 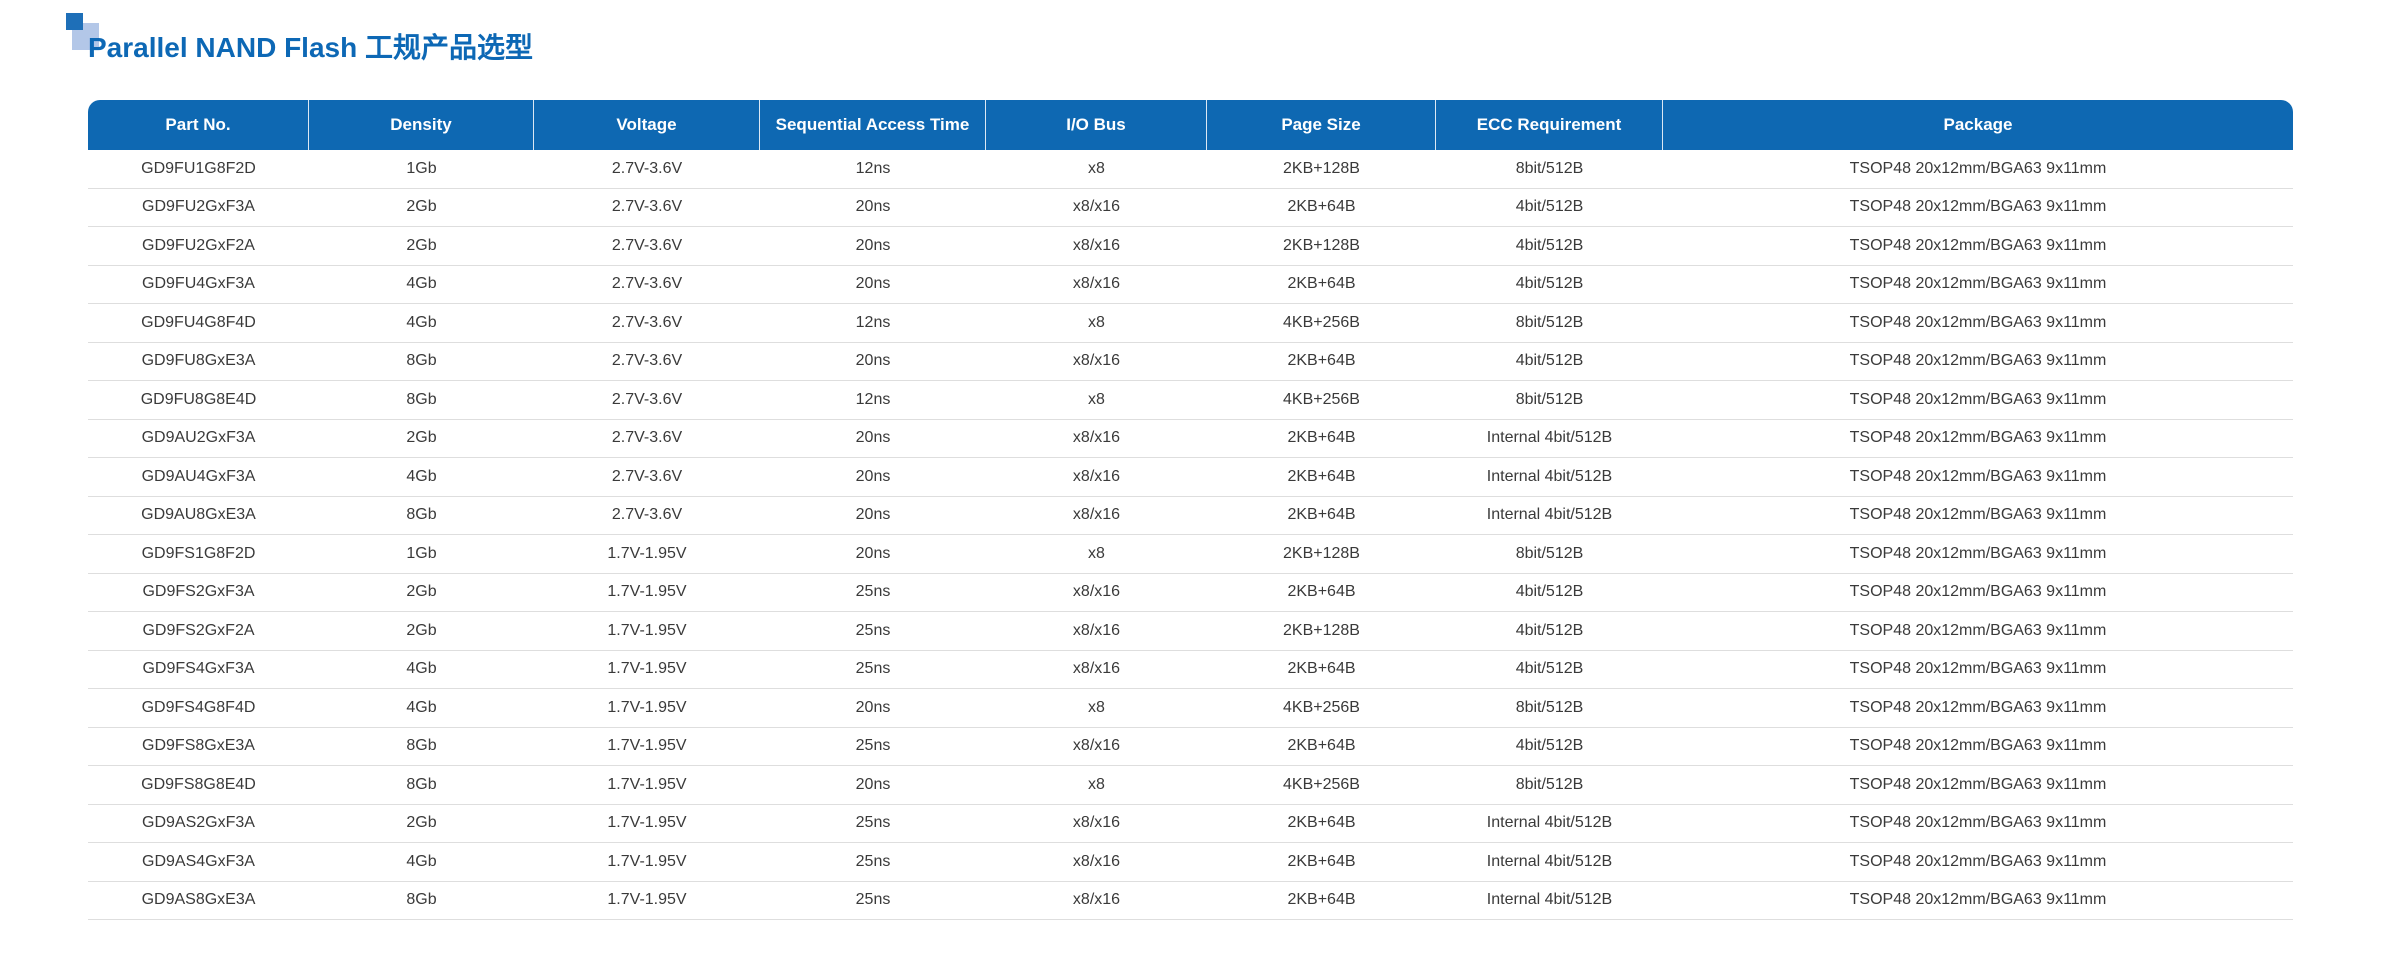 I want to click on table-cell: GD9FS4G8F4D, so click(x=198, y=708).